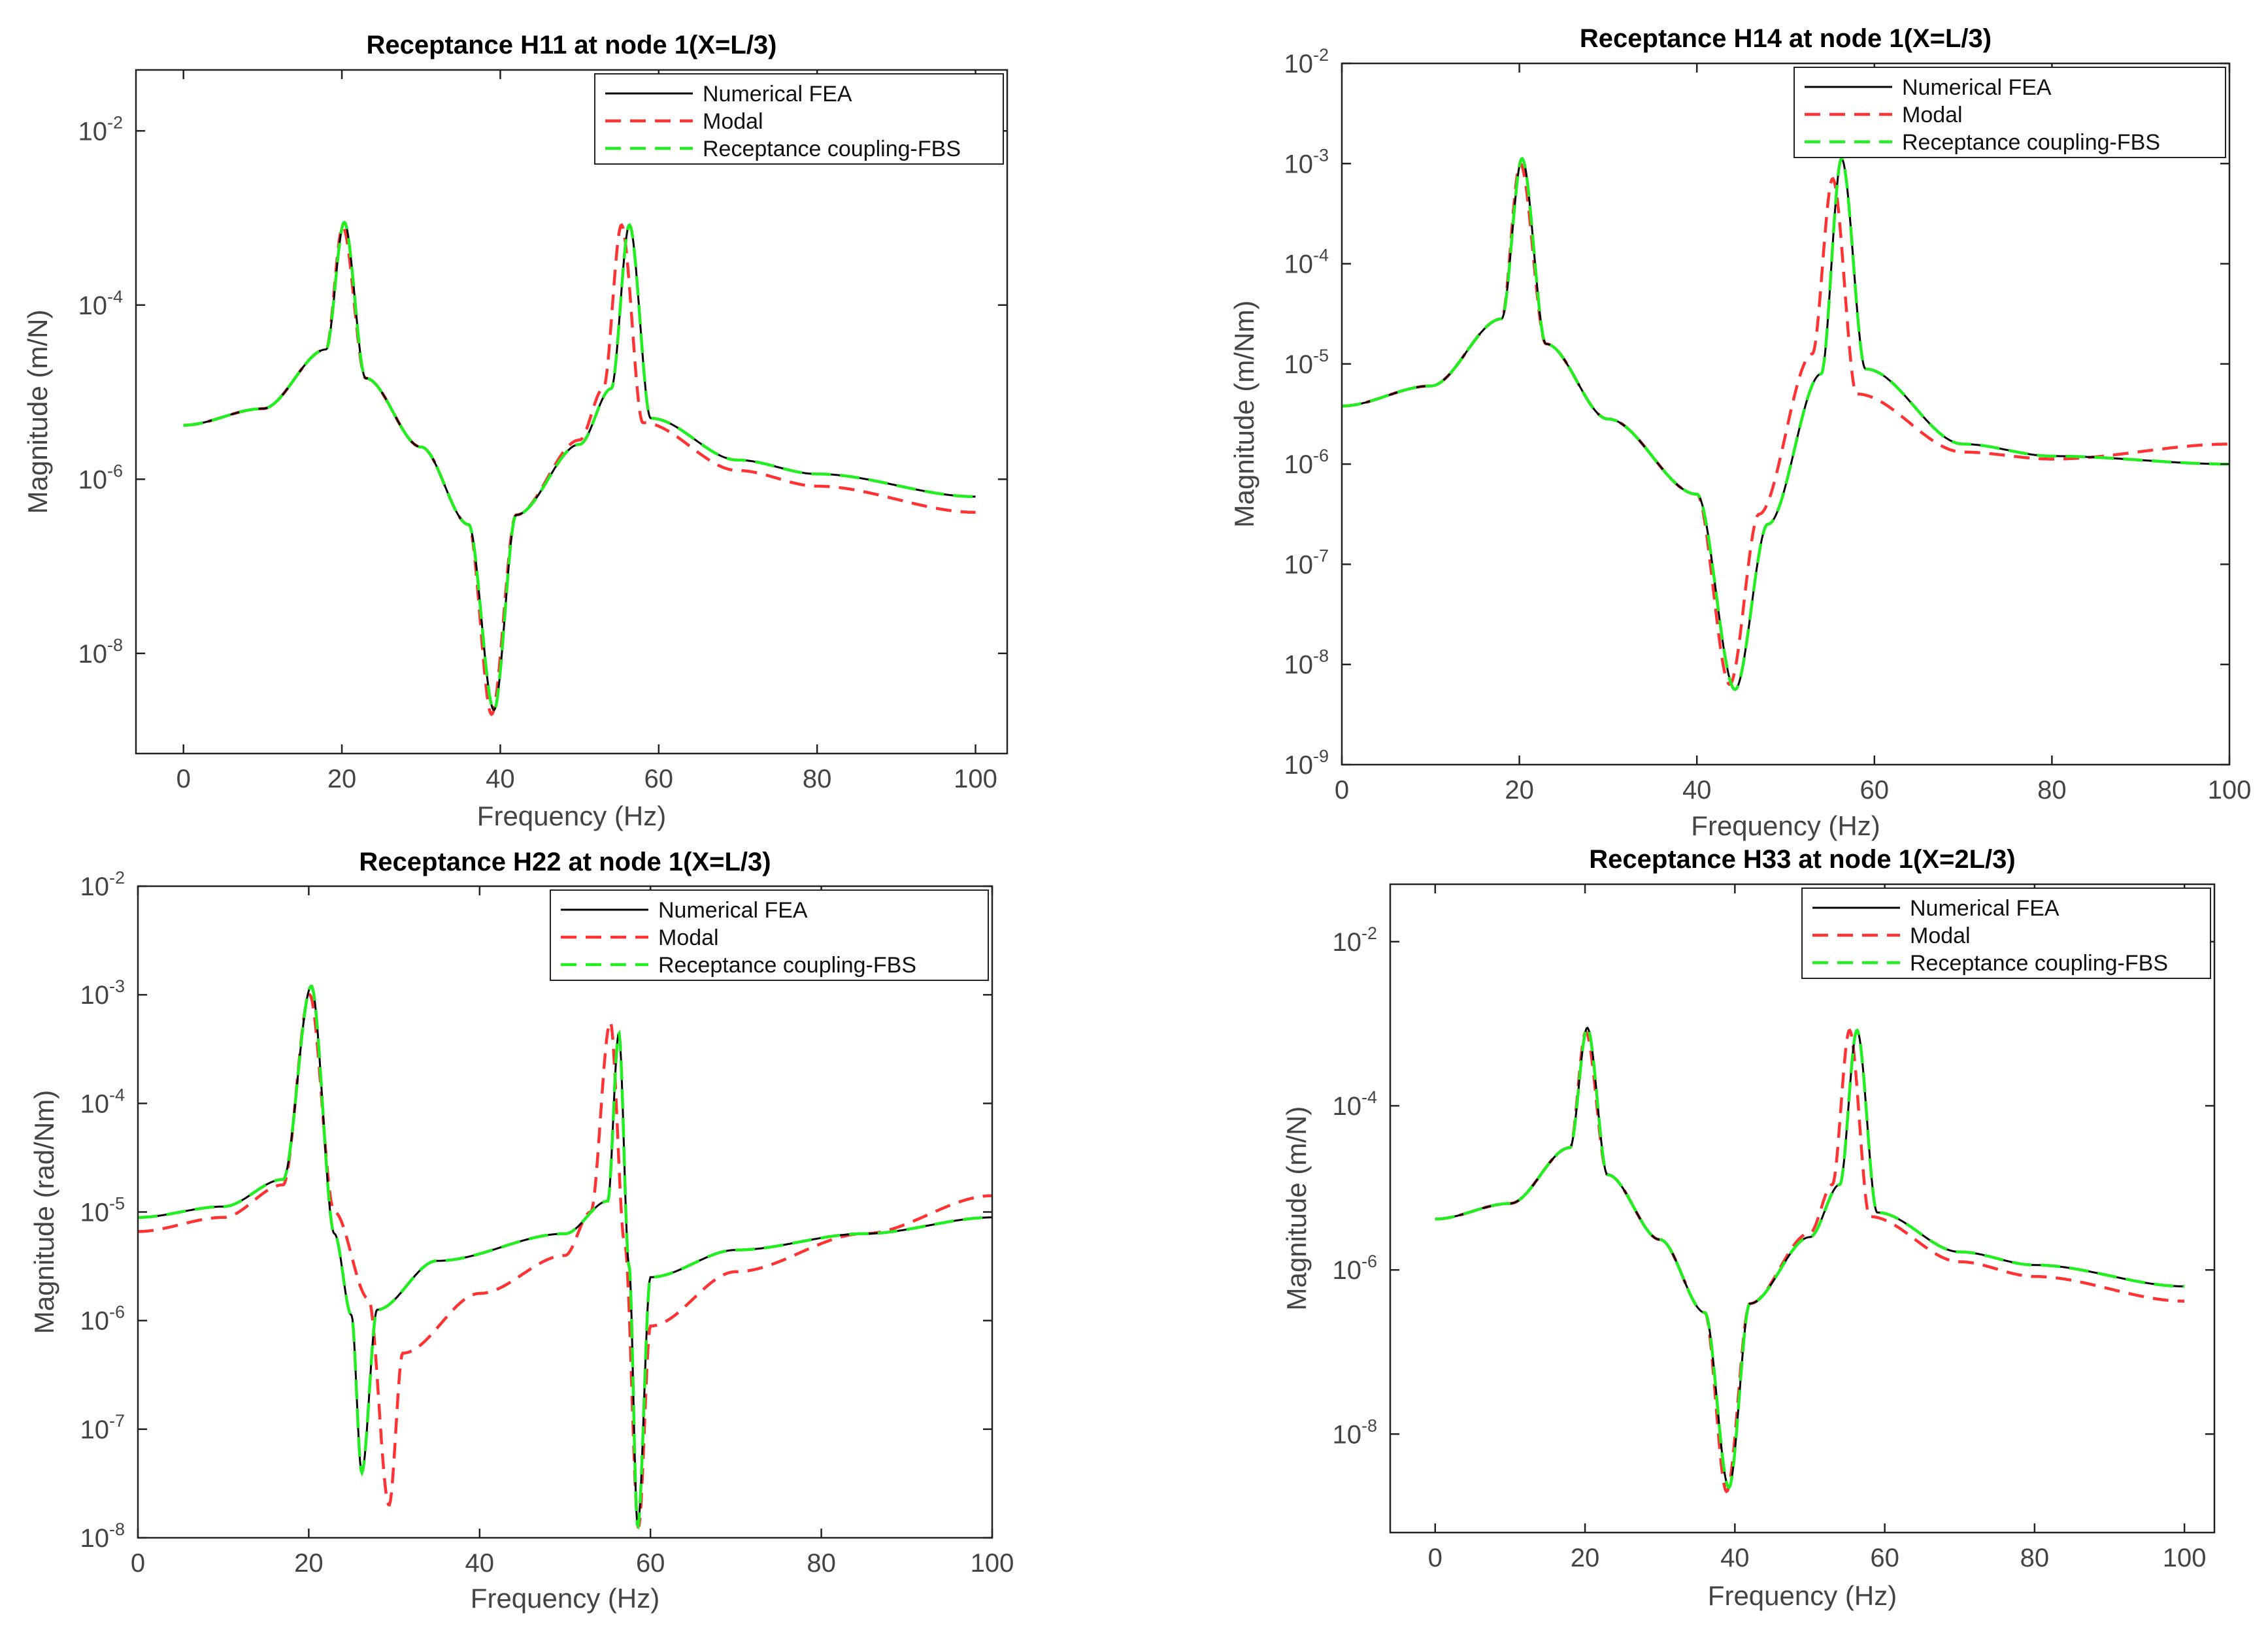 This screenshot has width=2268, height=1626. What do you see at coordinates (1244, 414) in the screenshot?
I see `y-axis-label: Magnitude (m/Nm)` at bounding box center [1244, 414].